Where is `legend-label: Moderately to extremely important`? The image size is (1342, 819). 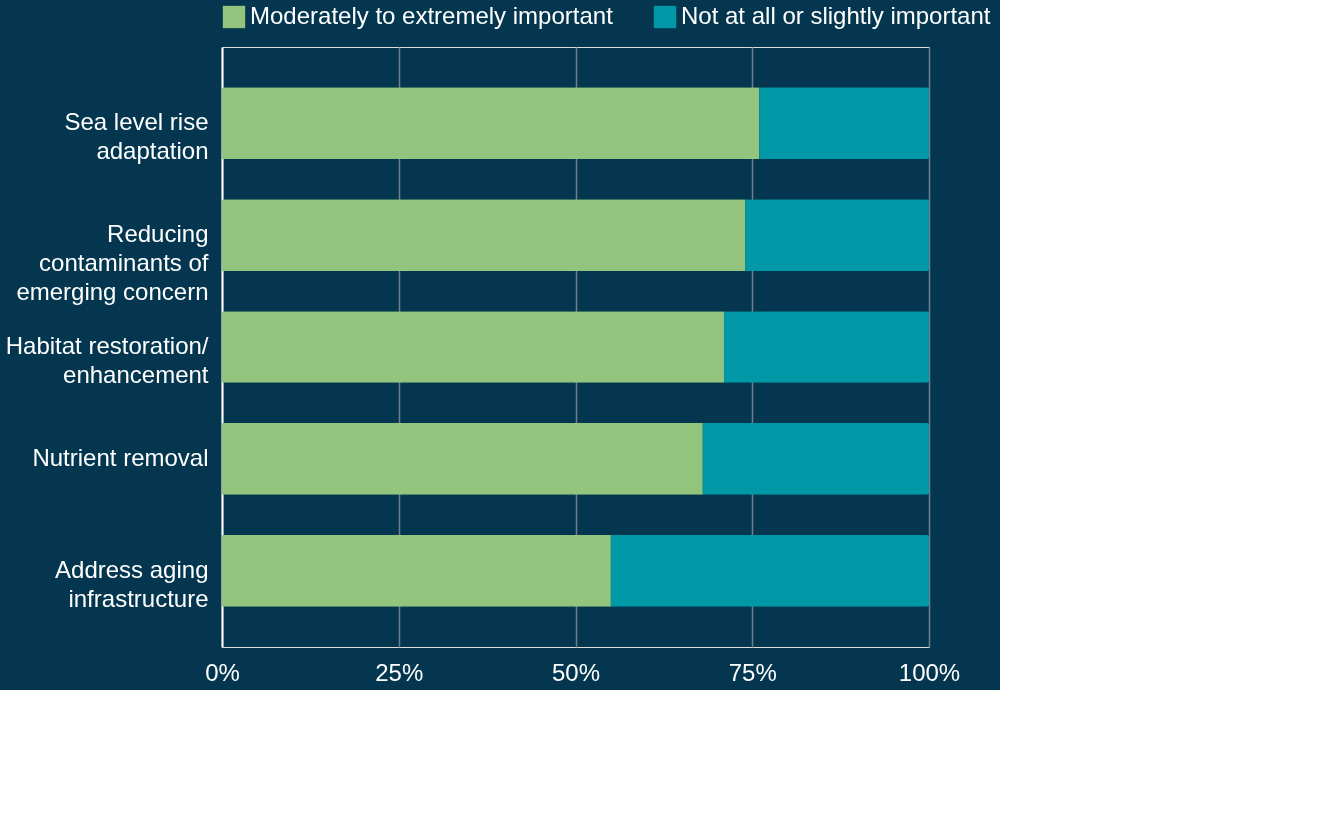 legend-label: Moderately to extremely important is located at coordinates (432, 15).